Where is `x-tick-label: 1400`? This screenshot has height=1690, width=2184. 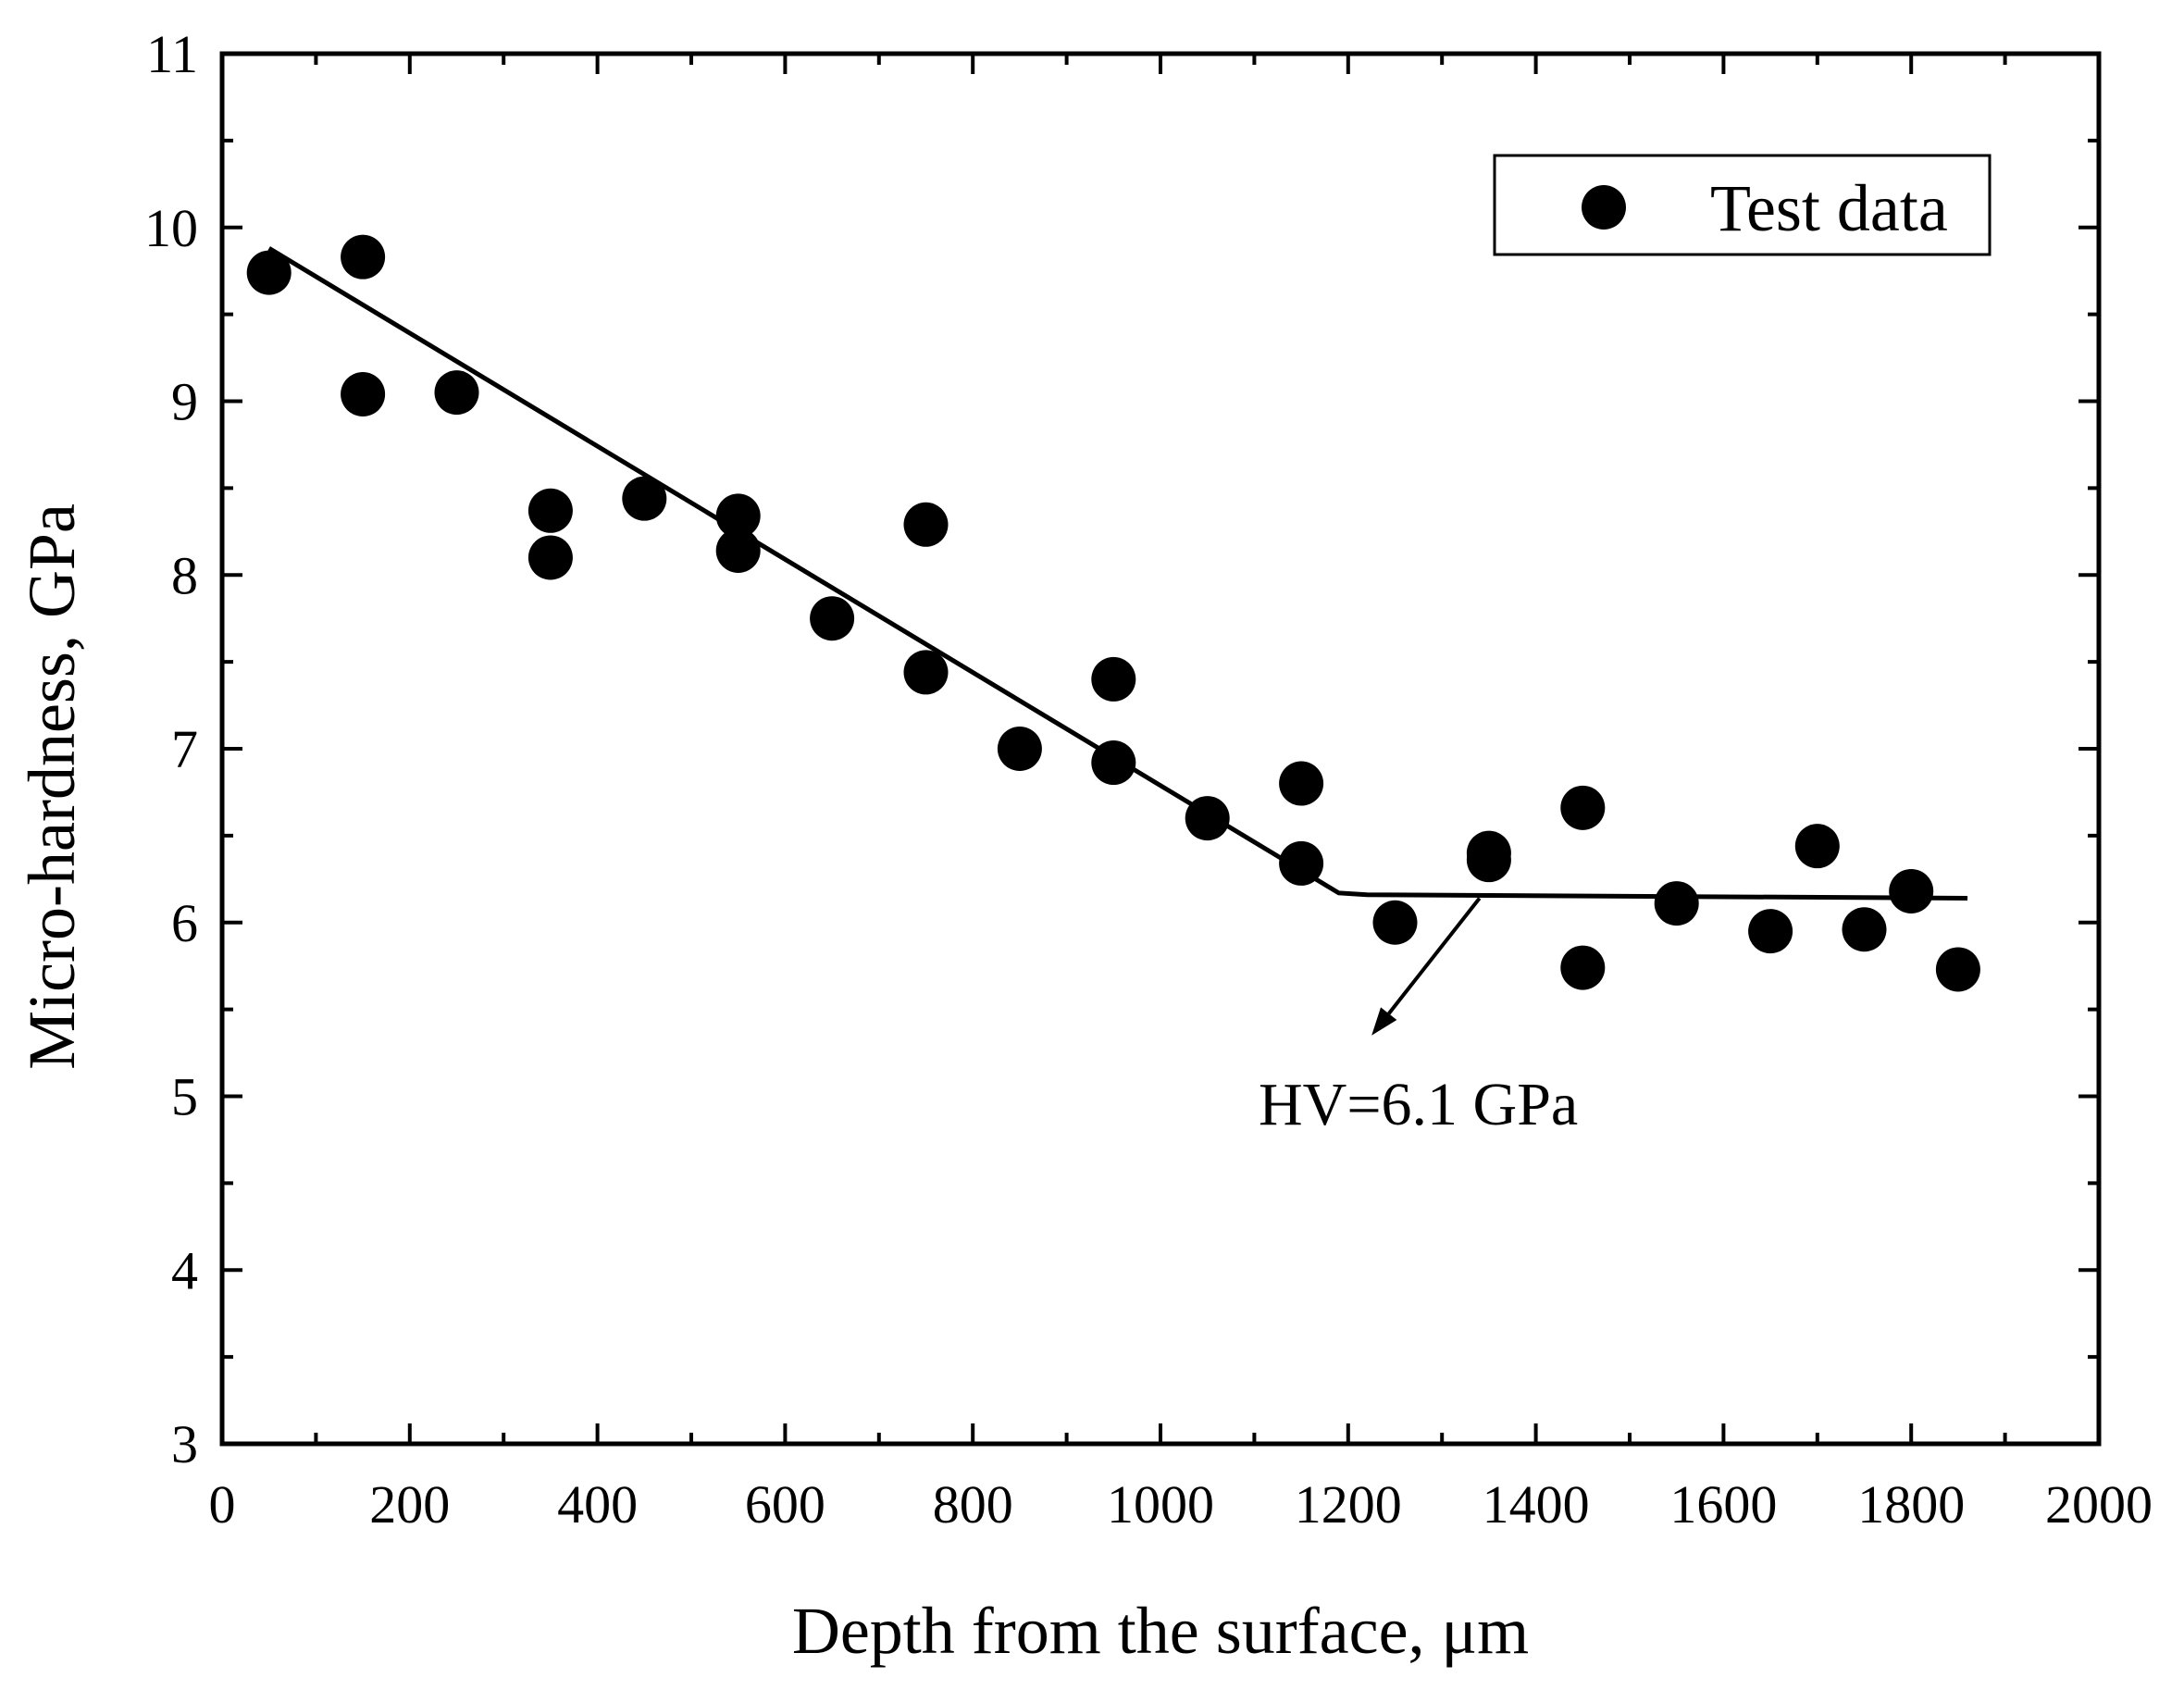
x-tick-label: 1400 is located at coordinates (1536, 1504).